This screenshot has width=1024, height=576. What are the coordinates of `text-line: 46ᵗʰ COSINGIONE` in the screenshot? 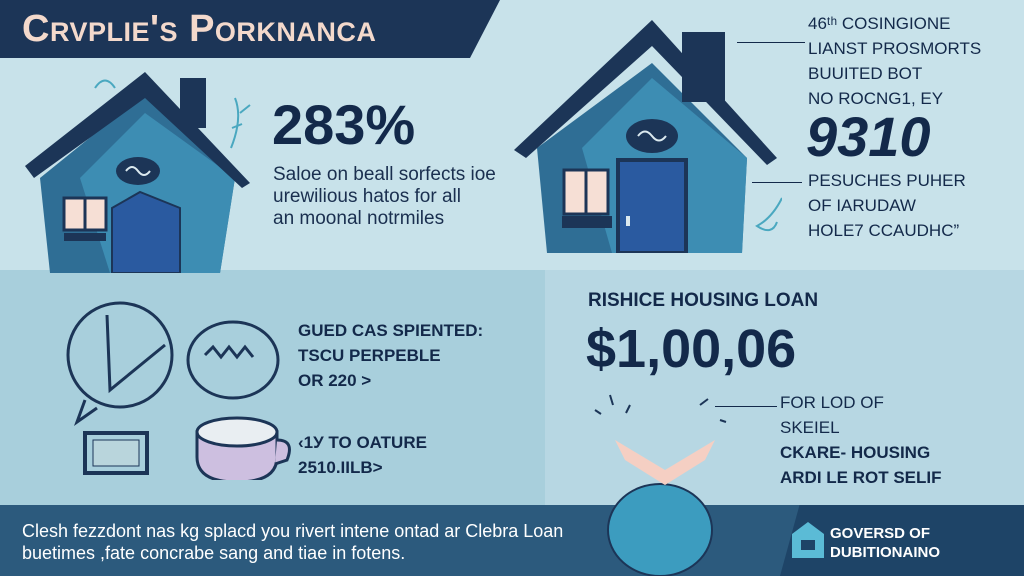 It's located at (879, 23).